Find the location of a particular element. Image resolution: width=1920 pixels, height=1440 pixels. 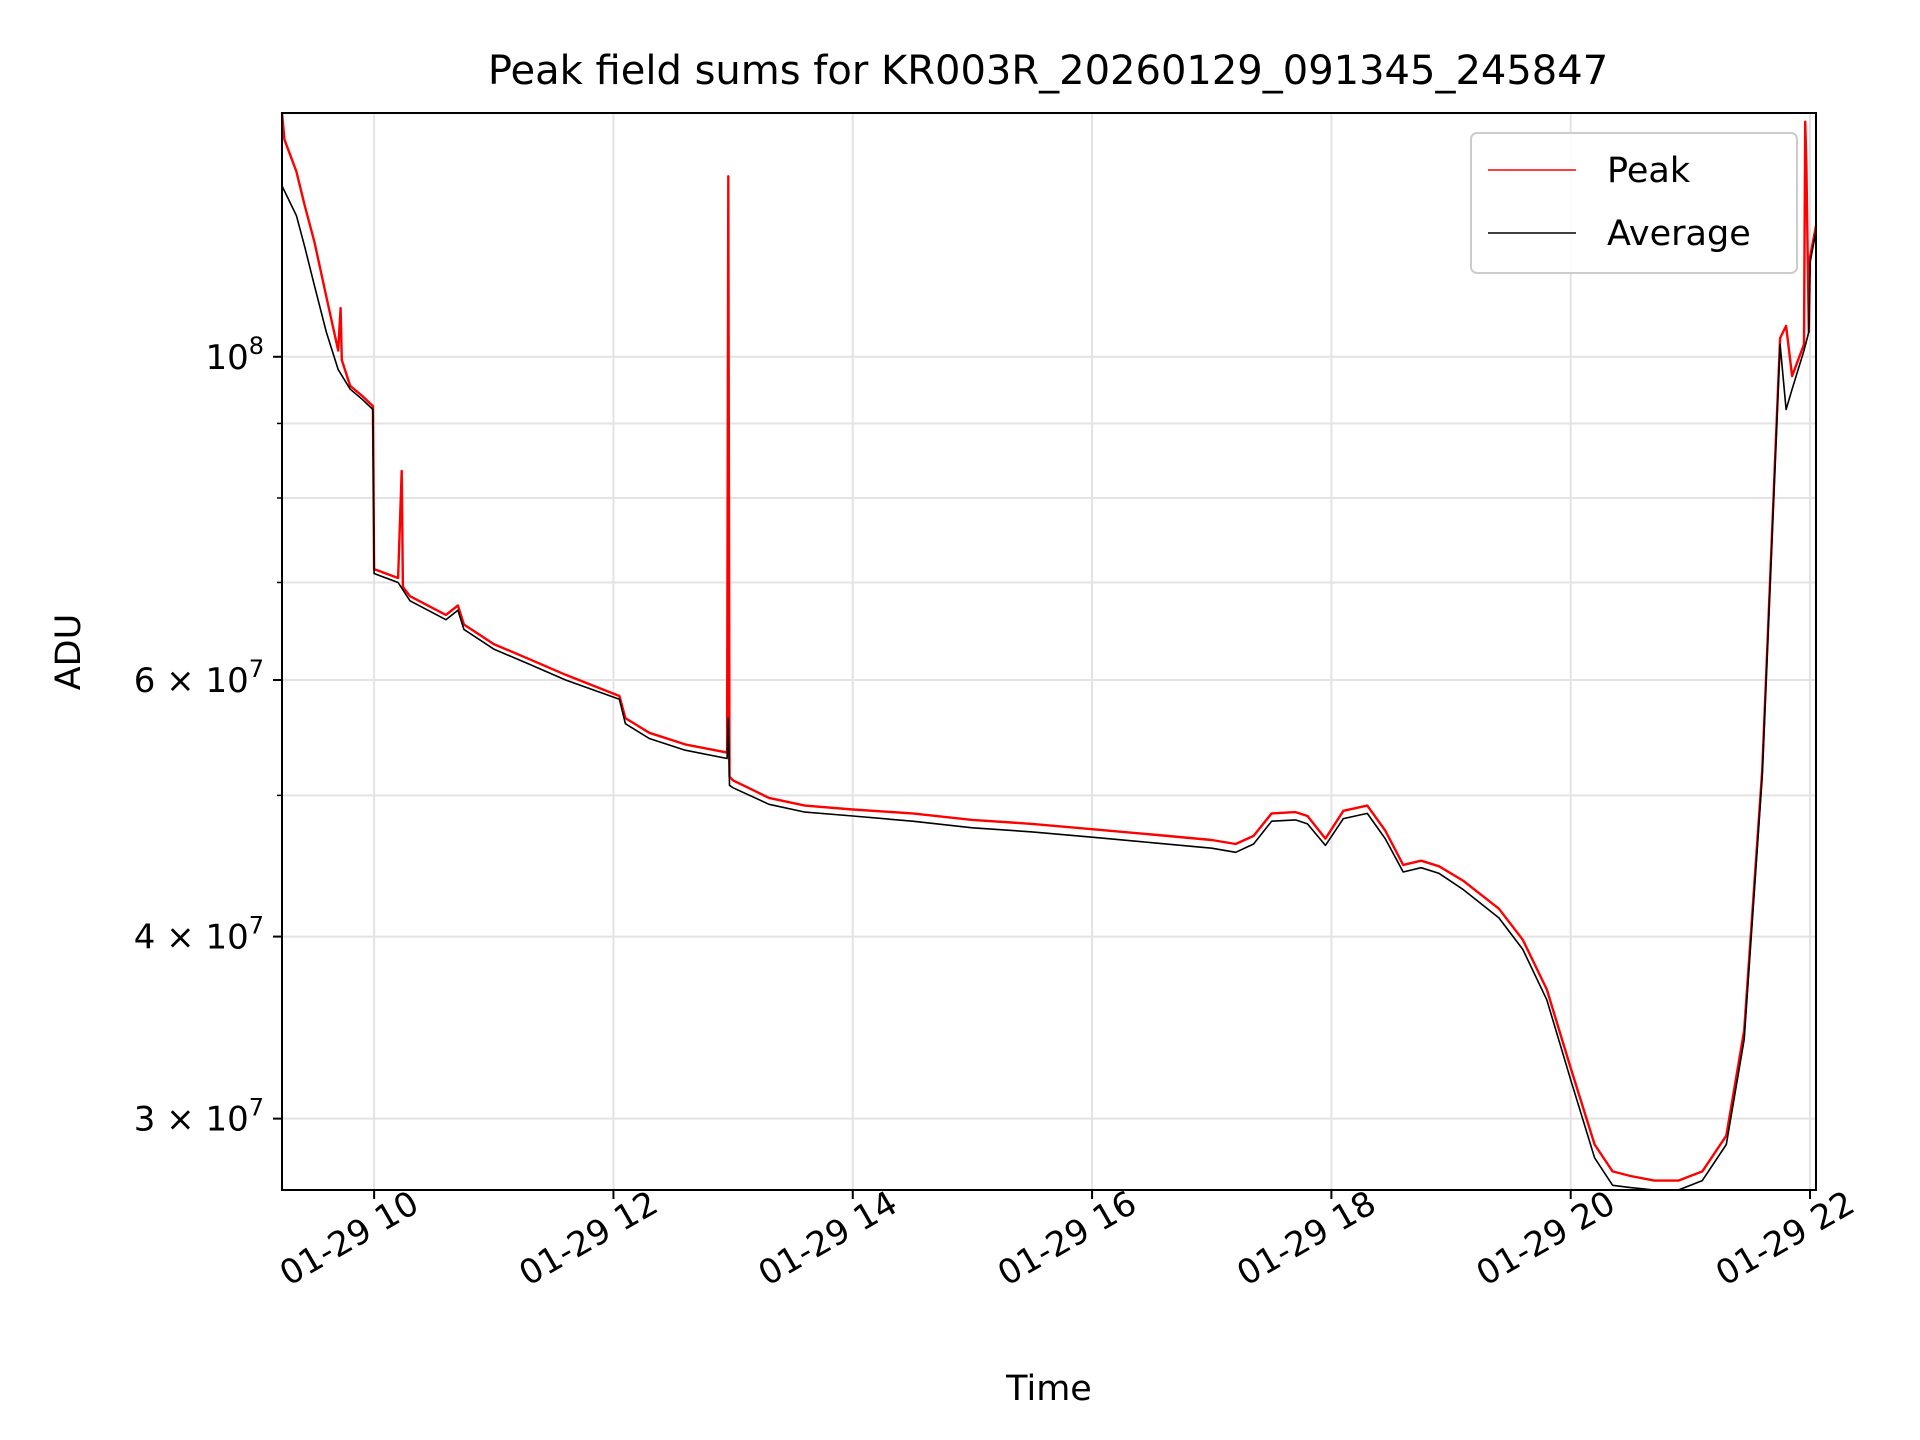

legend-box is located at coordinates (1634, 203).